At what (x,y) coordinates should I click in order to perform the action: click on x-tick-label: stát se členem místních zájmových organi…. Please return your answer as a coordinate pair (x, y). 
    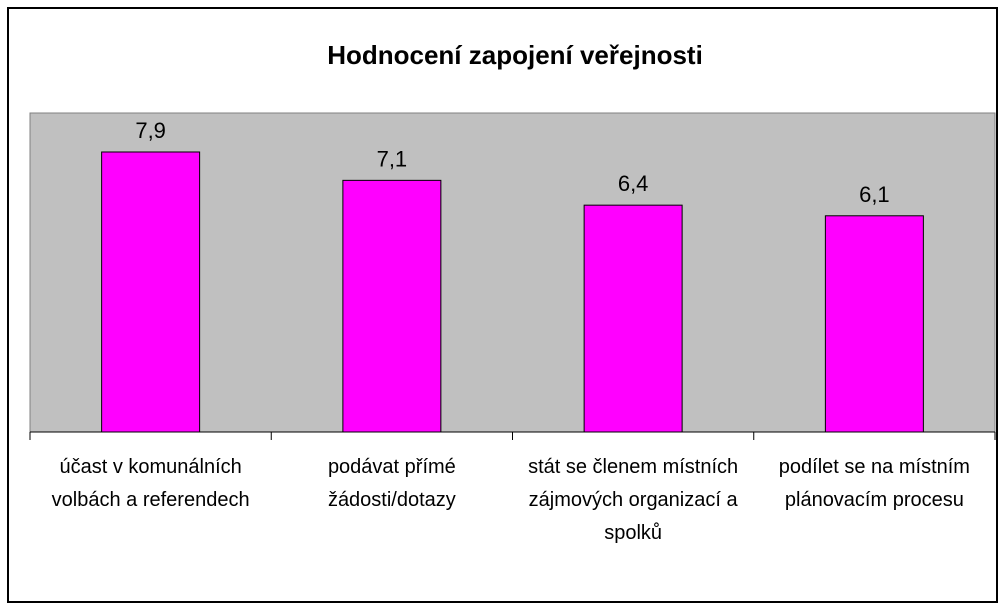
    Looking at the image, I should click on (633, 500).